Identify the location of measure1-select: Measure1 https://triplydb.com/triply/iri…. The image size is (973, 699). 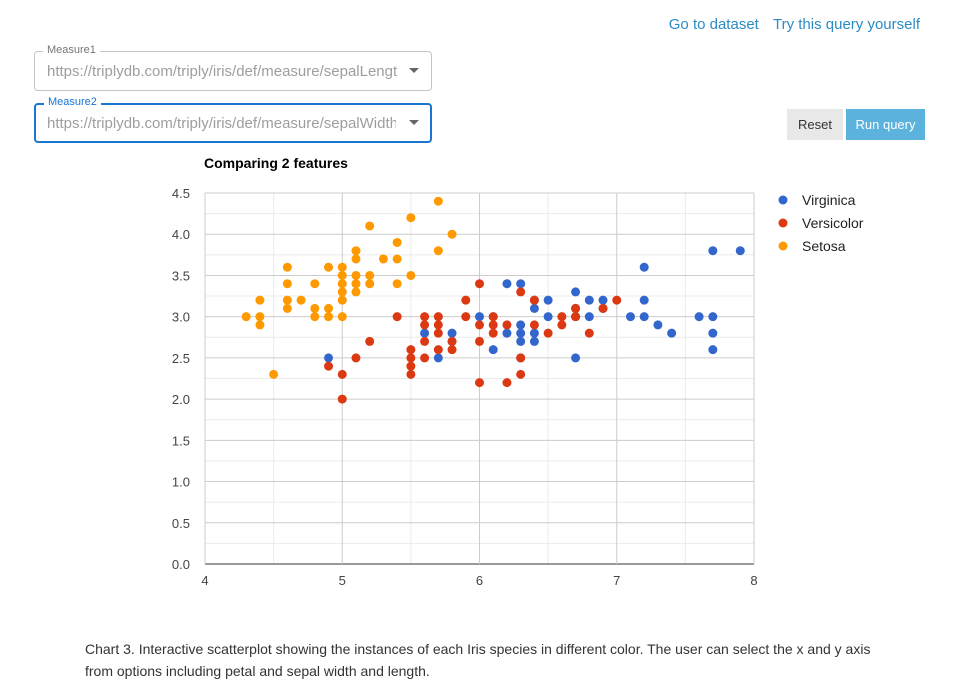
(233, 67).